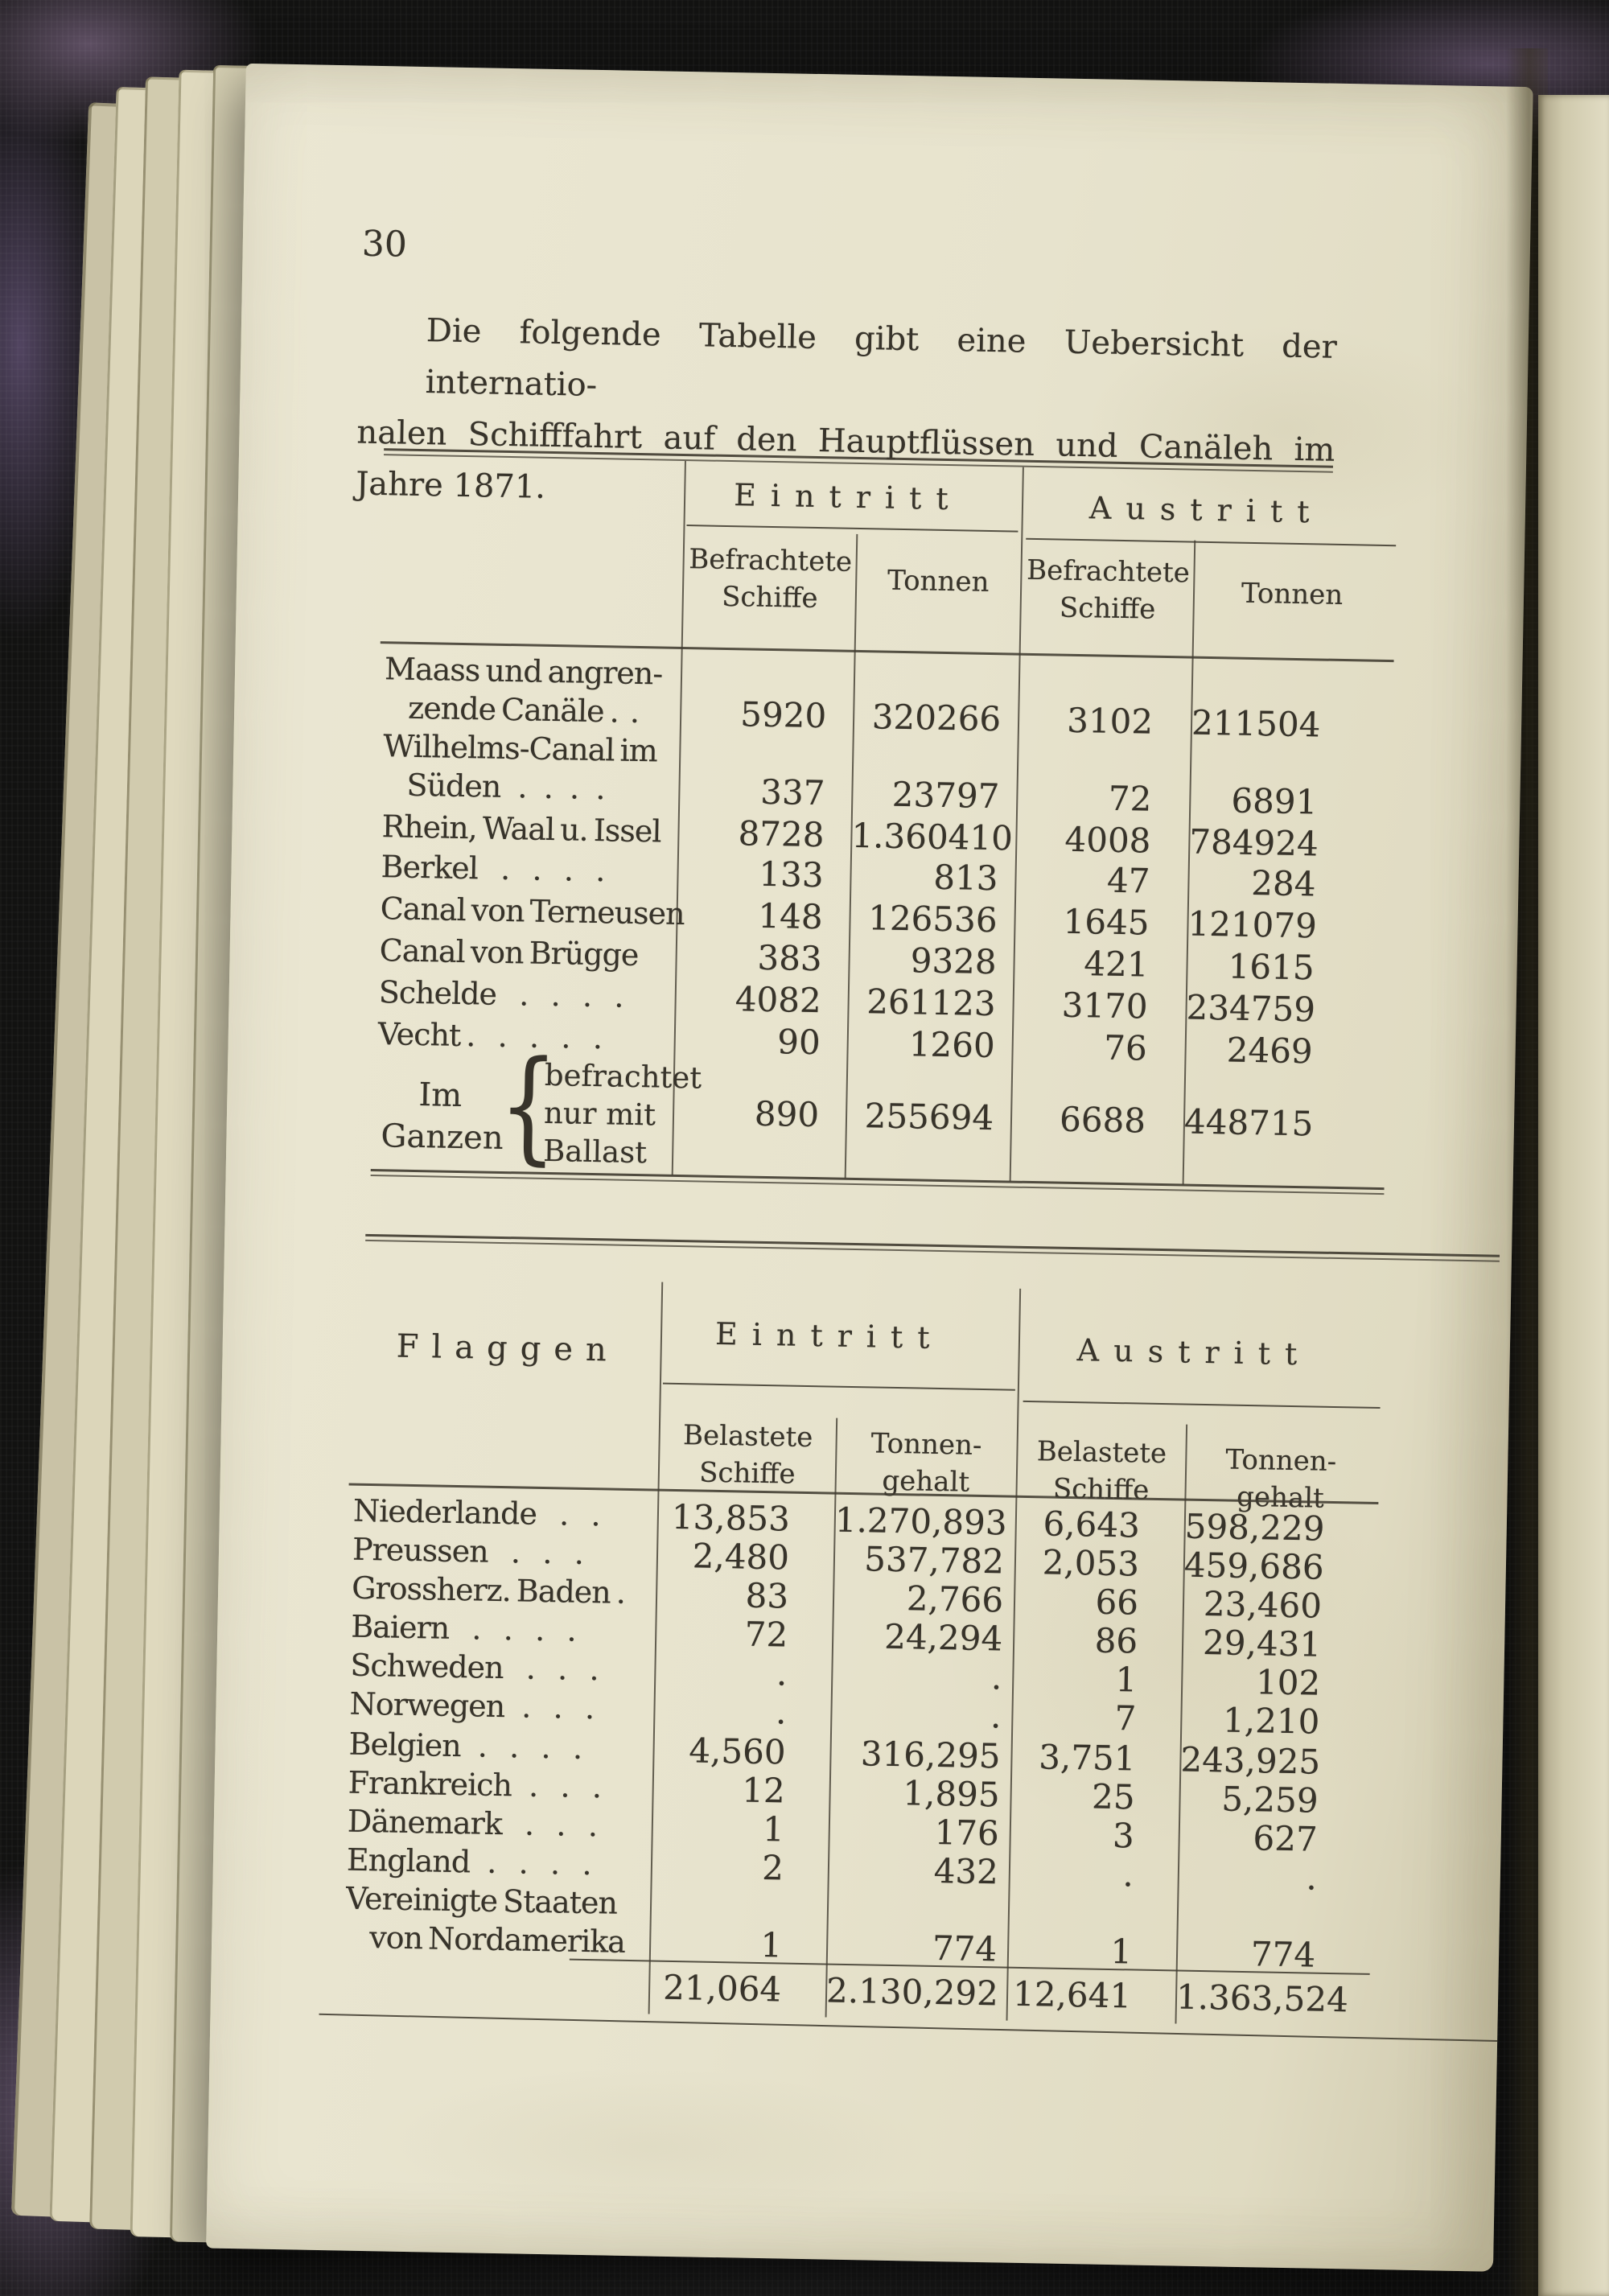  I want to click on page-number: 30, so click(384, 244).